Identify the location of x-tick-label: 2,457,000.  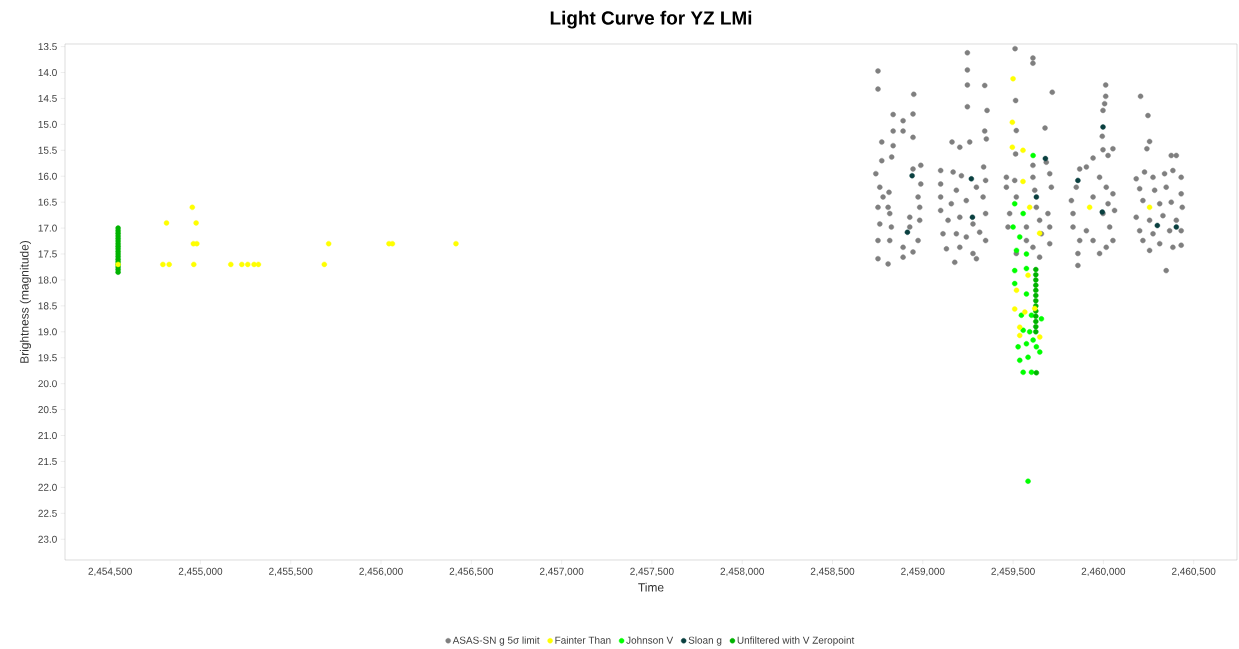
(561, 571).